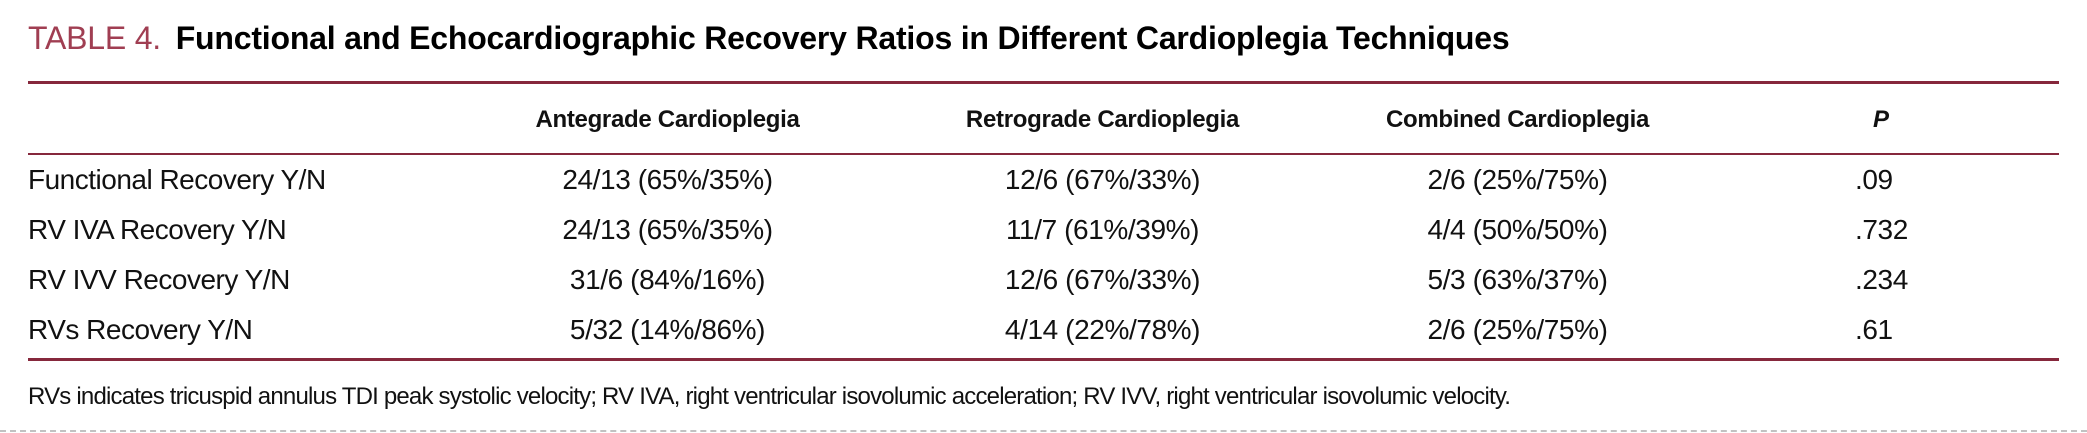  What do you see at coordinates (667, 329) in the screenshot?
I see `cell-antegrade: 5/32 (14%/86%)` at bounding box center [667, 329].